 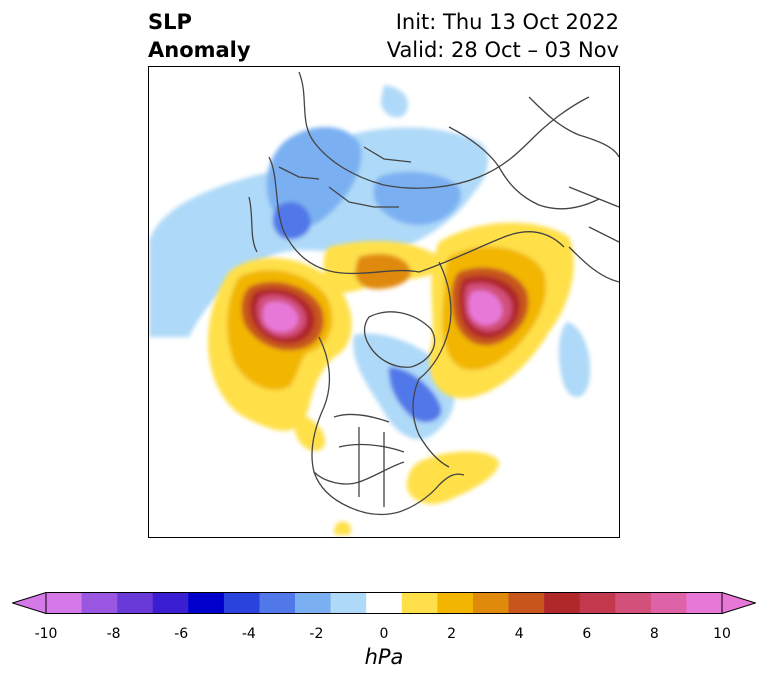 I want to click on colorbar-tick-label: 4, so click(x=519, y=634).